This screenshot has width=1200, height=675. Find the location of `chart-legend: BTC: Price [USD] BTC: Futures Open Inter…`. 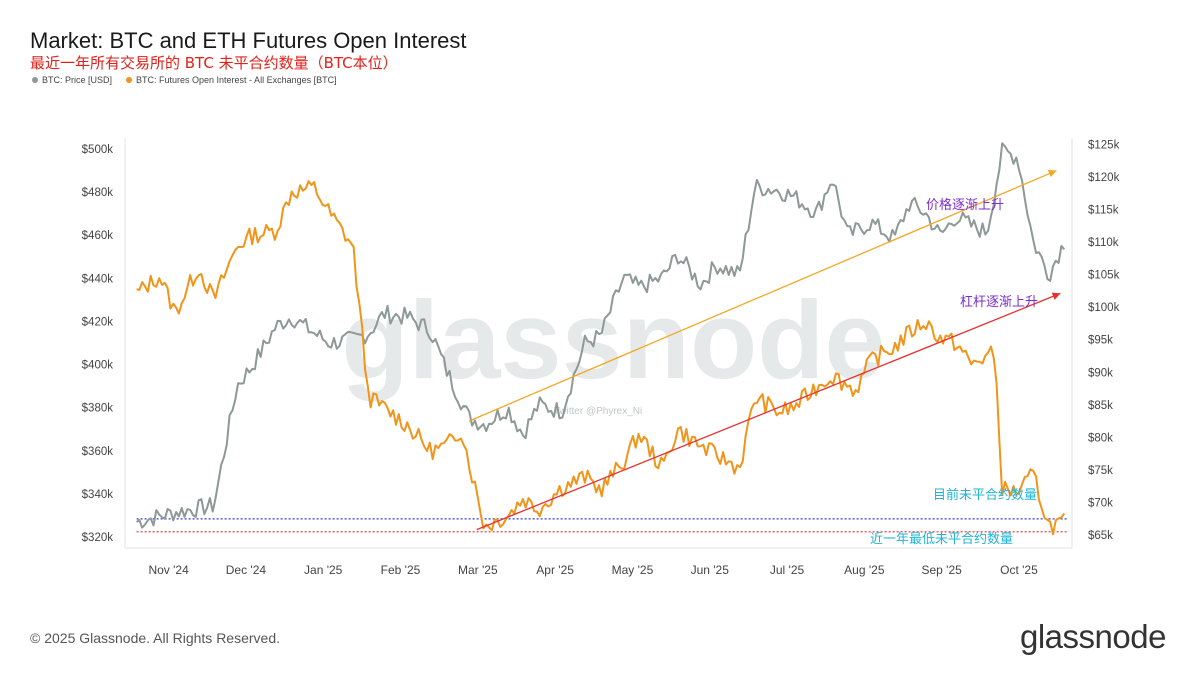

chart-legend: BTC: Price [USD] BTC: Futures Open Inter… is located at coordinates (184, 80).